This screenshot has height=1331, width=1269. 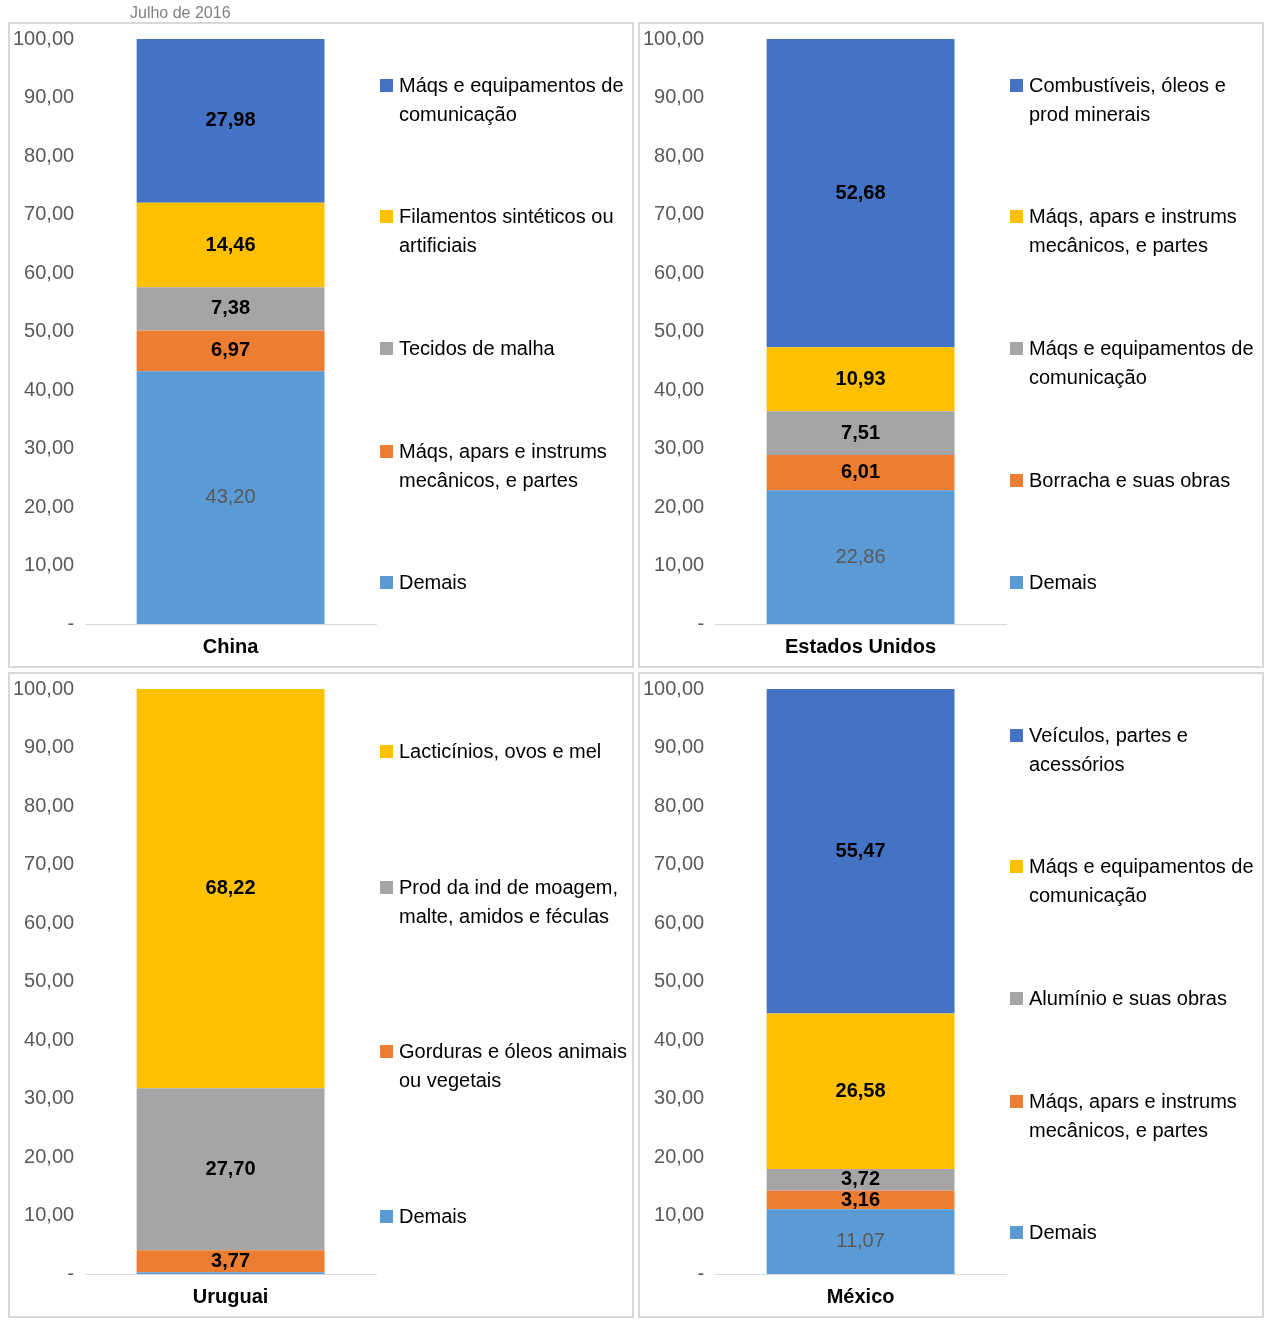 I want to click on data-label: 22,86, so click(x=860, y=555).